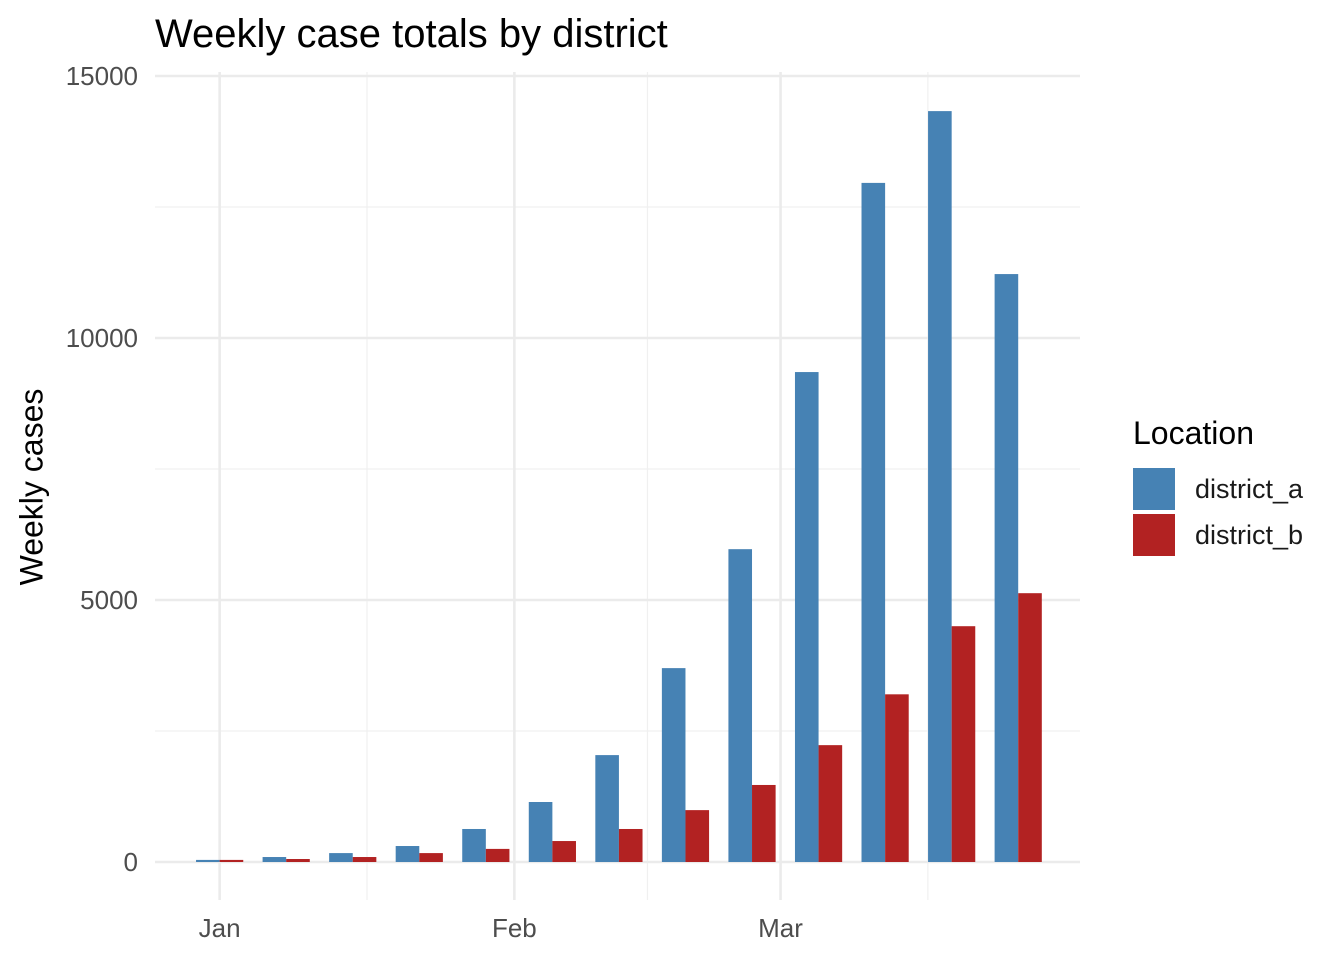 The width and height of the screenshot is (1344, 960). I want to click on chart-title: Weekly case totals by district, so click(411, 34).